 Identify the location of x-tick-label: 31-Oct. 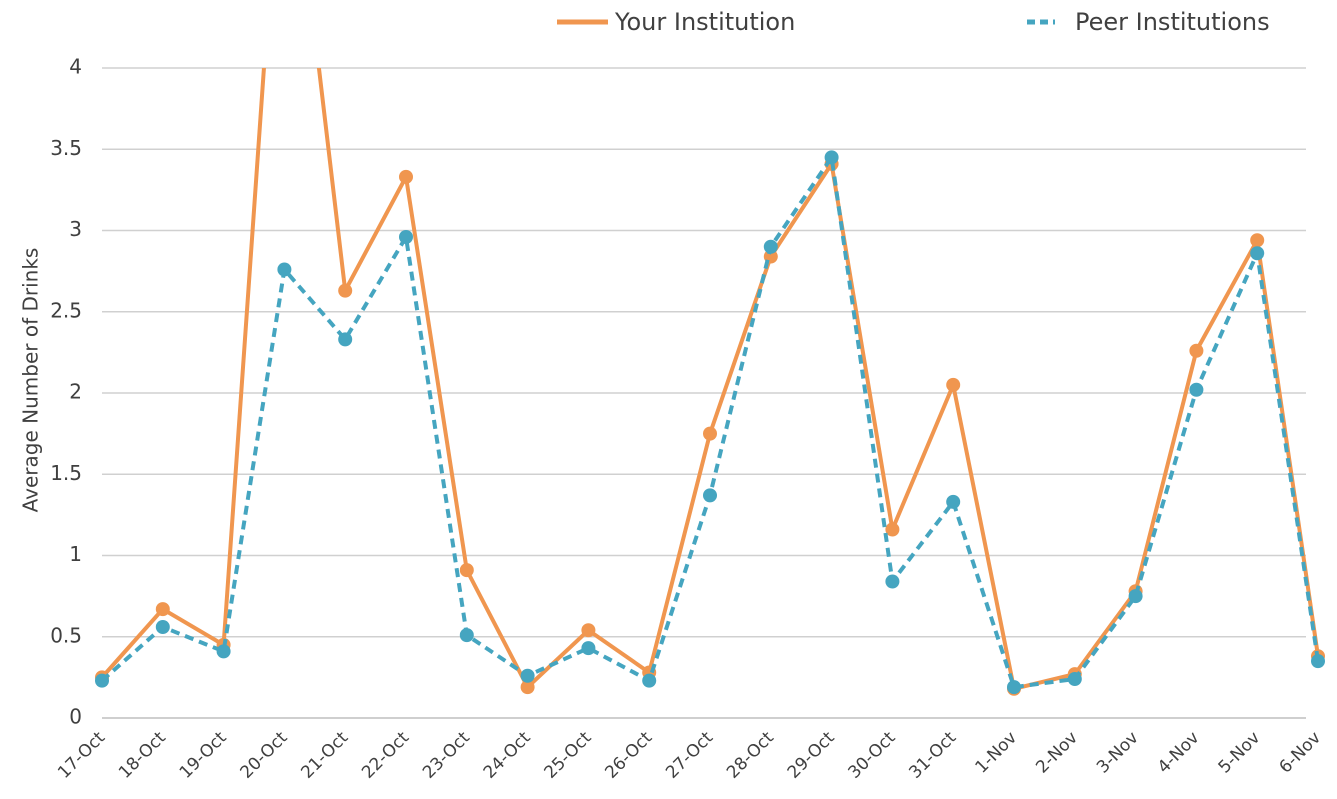
(932, 755).